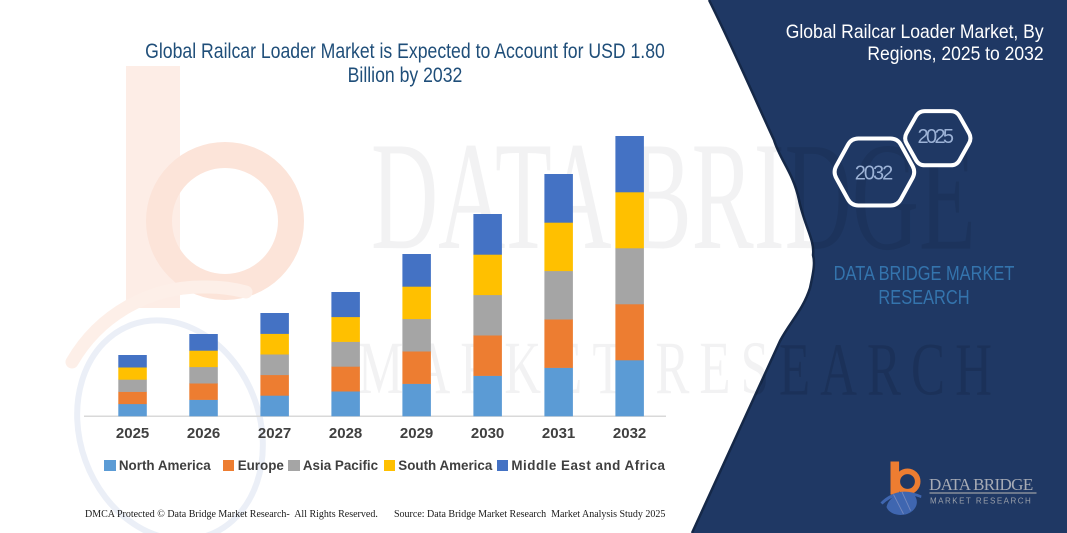 This screenshot has width=1067, height=533. What do you see at coordinates (874, 174) in the screenshot?
I see `svg-text: 2032` at bounding box center [874, 174].